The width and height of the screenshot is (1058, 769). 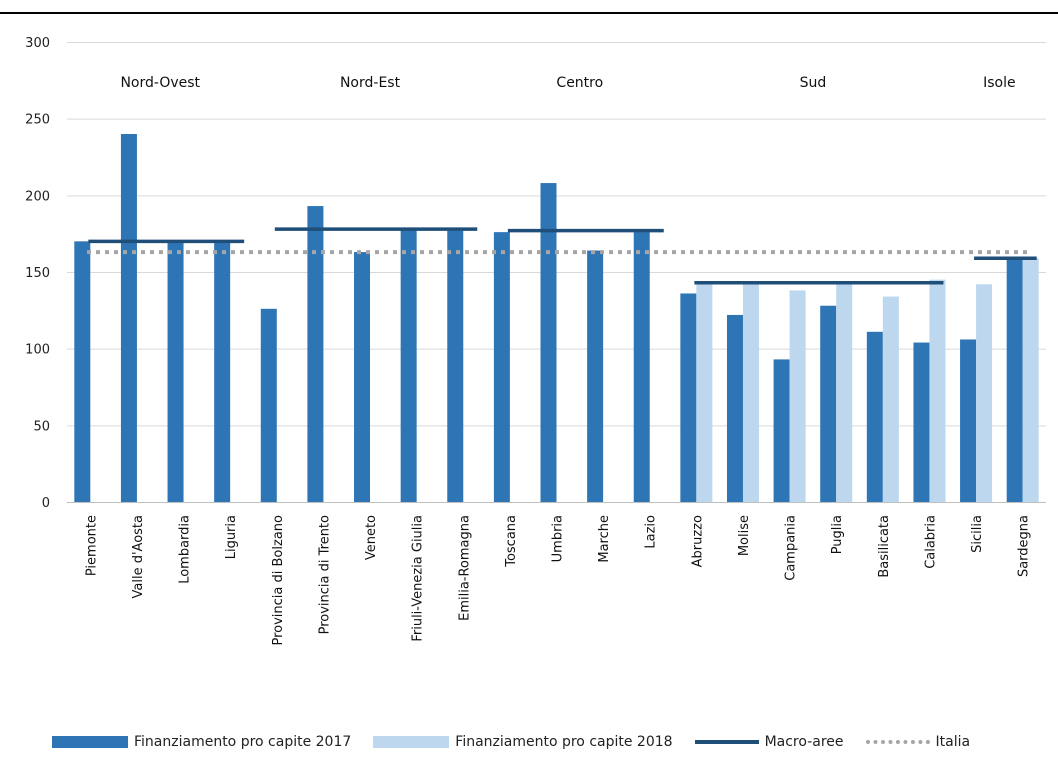 I want to click on legend-label-2018: Finanziamento pro capite 2018, so click(x=564, y=742).